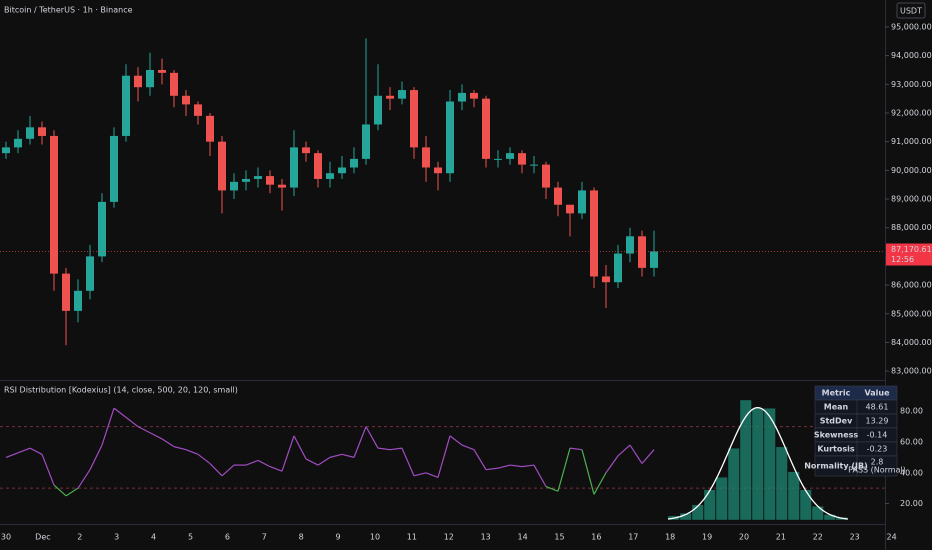  I want to click on table-metric: Kurtosis, so click(836, 449).